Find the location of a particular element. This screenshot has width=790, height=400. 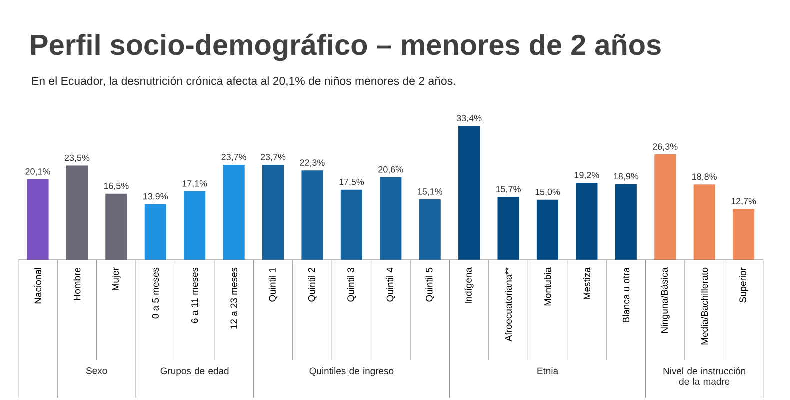

data-label: 17,5% is located at coordinates (352, 182).